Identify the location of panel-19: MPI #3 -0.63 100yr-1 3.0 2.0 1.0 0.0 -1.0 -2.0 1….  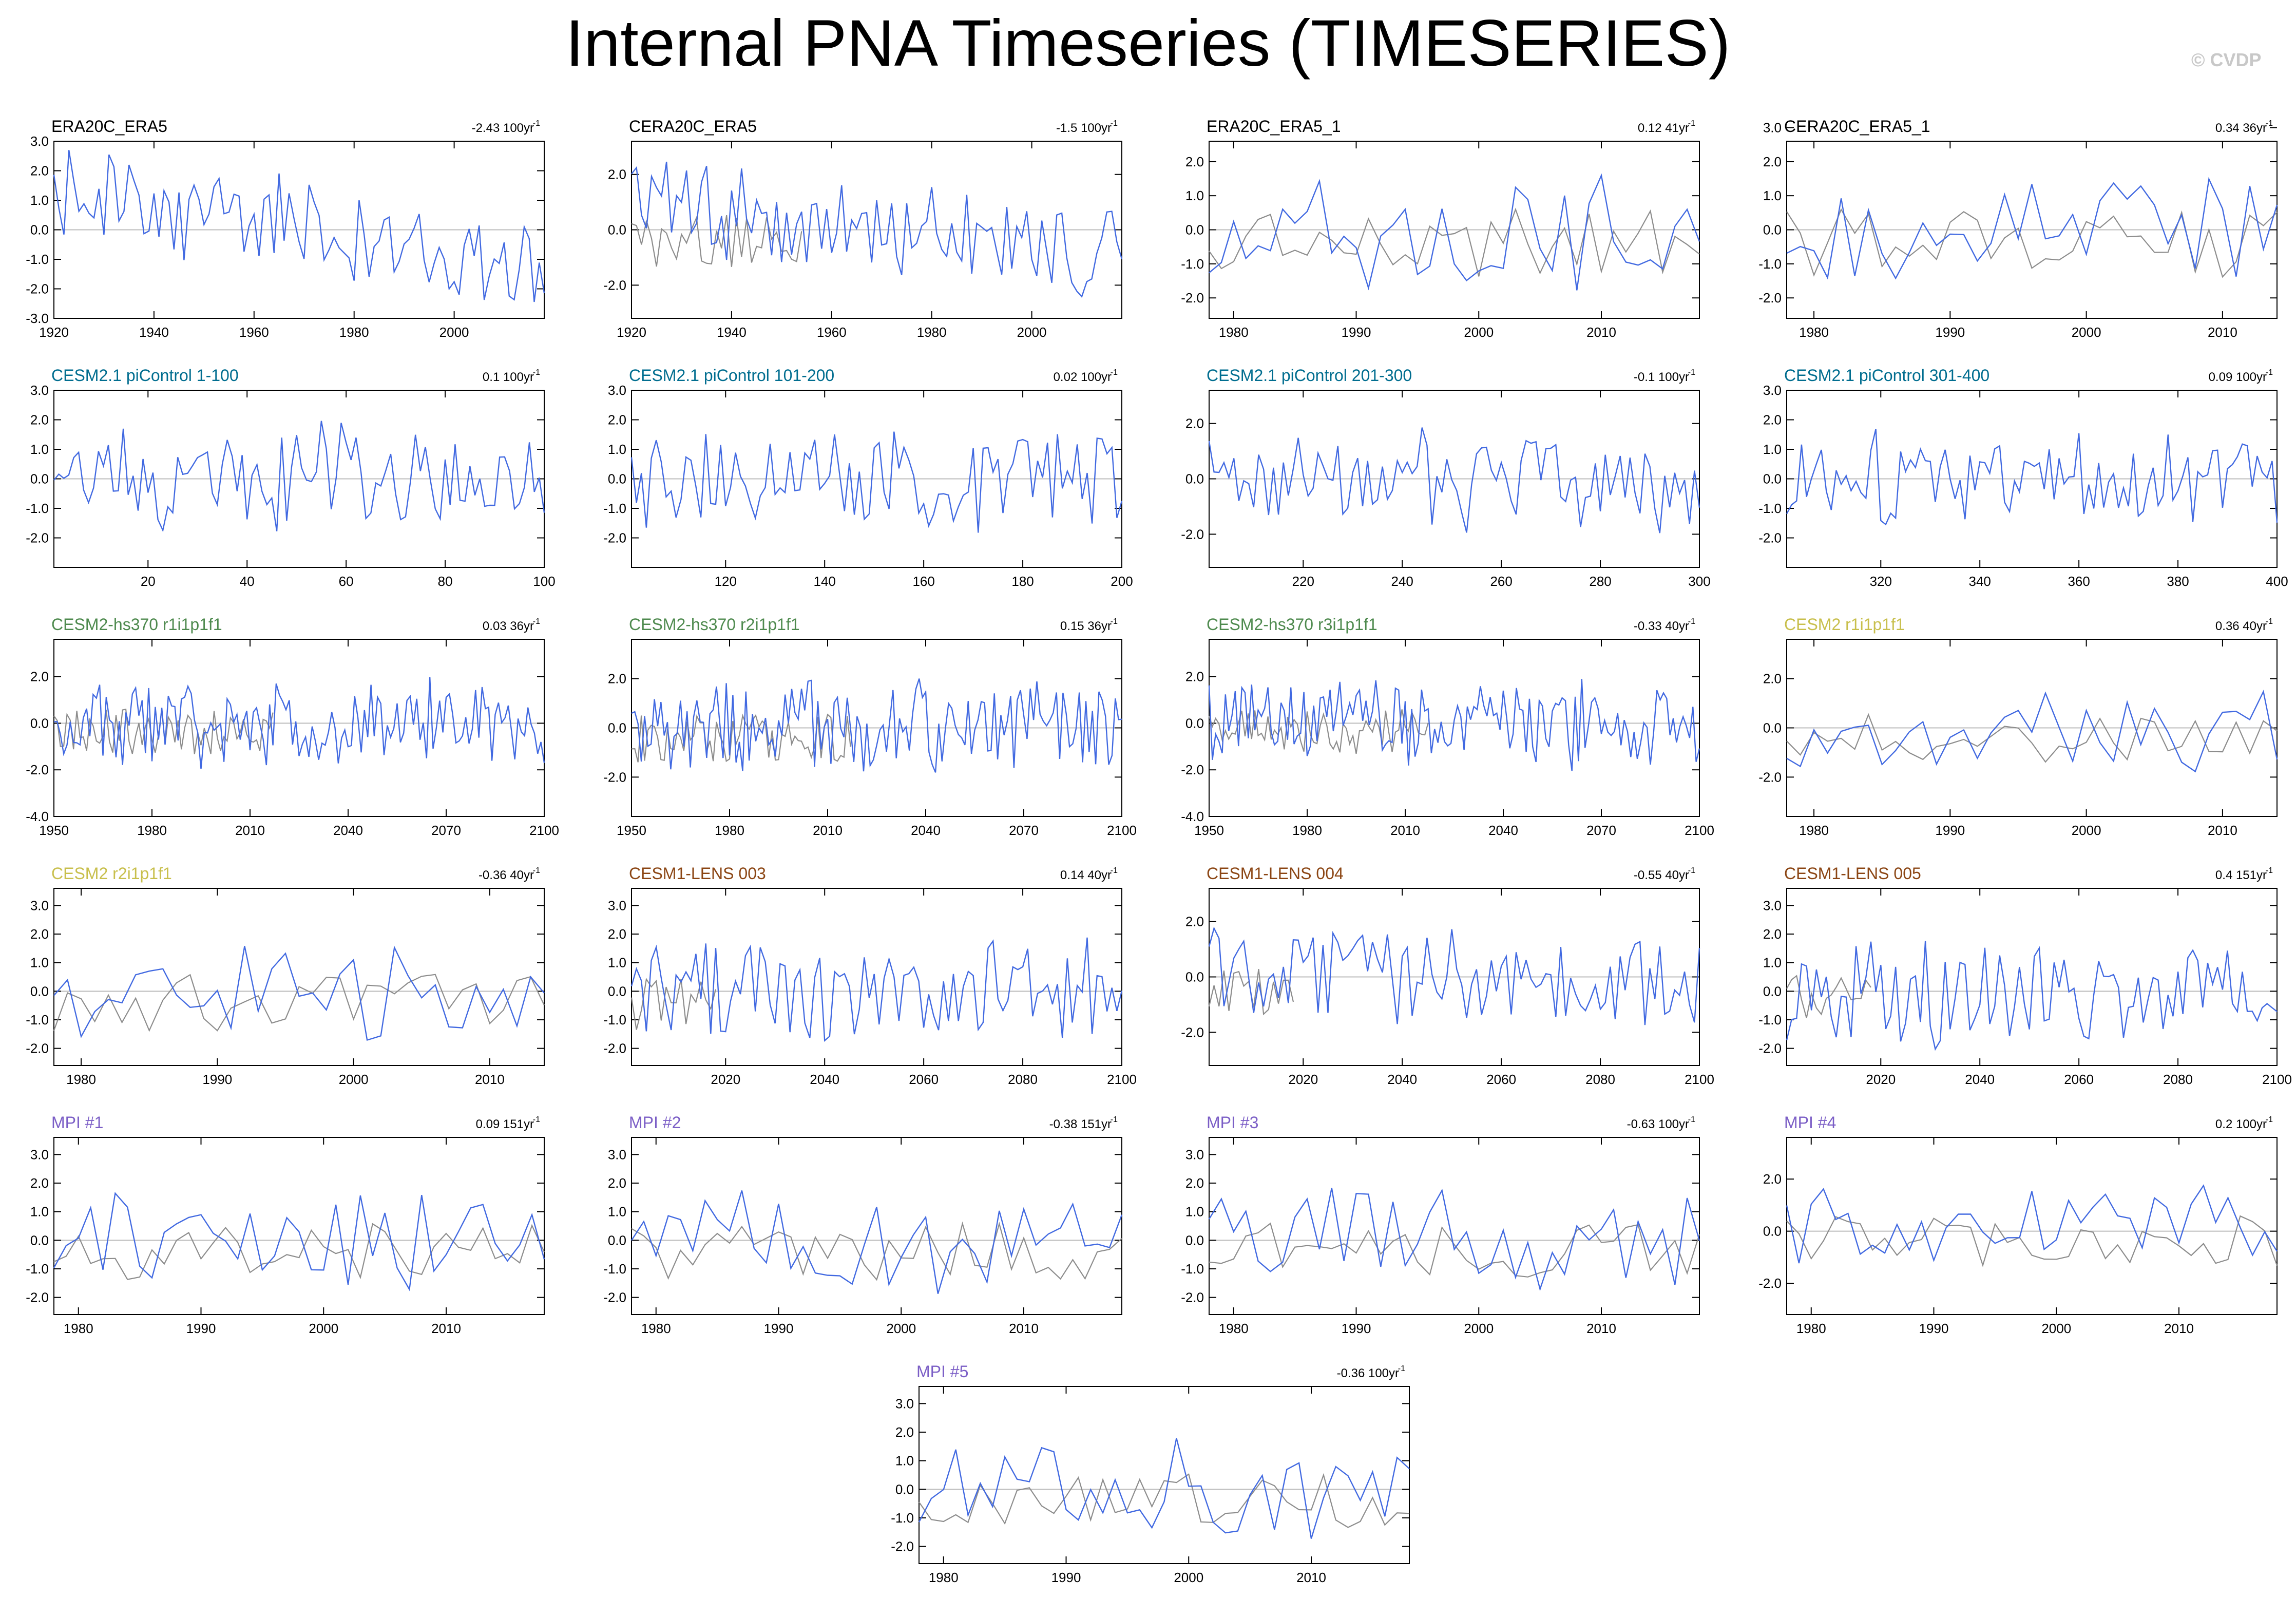
(1440, 1225).